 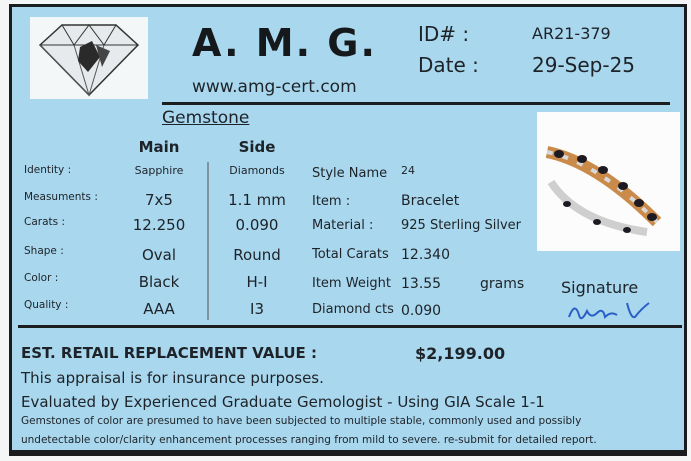 What do you see at coordinates (352, 283) in the screenshot?
I see `item-label: Item Weight` at bounding box center [352, 283].